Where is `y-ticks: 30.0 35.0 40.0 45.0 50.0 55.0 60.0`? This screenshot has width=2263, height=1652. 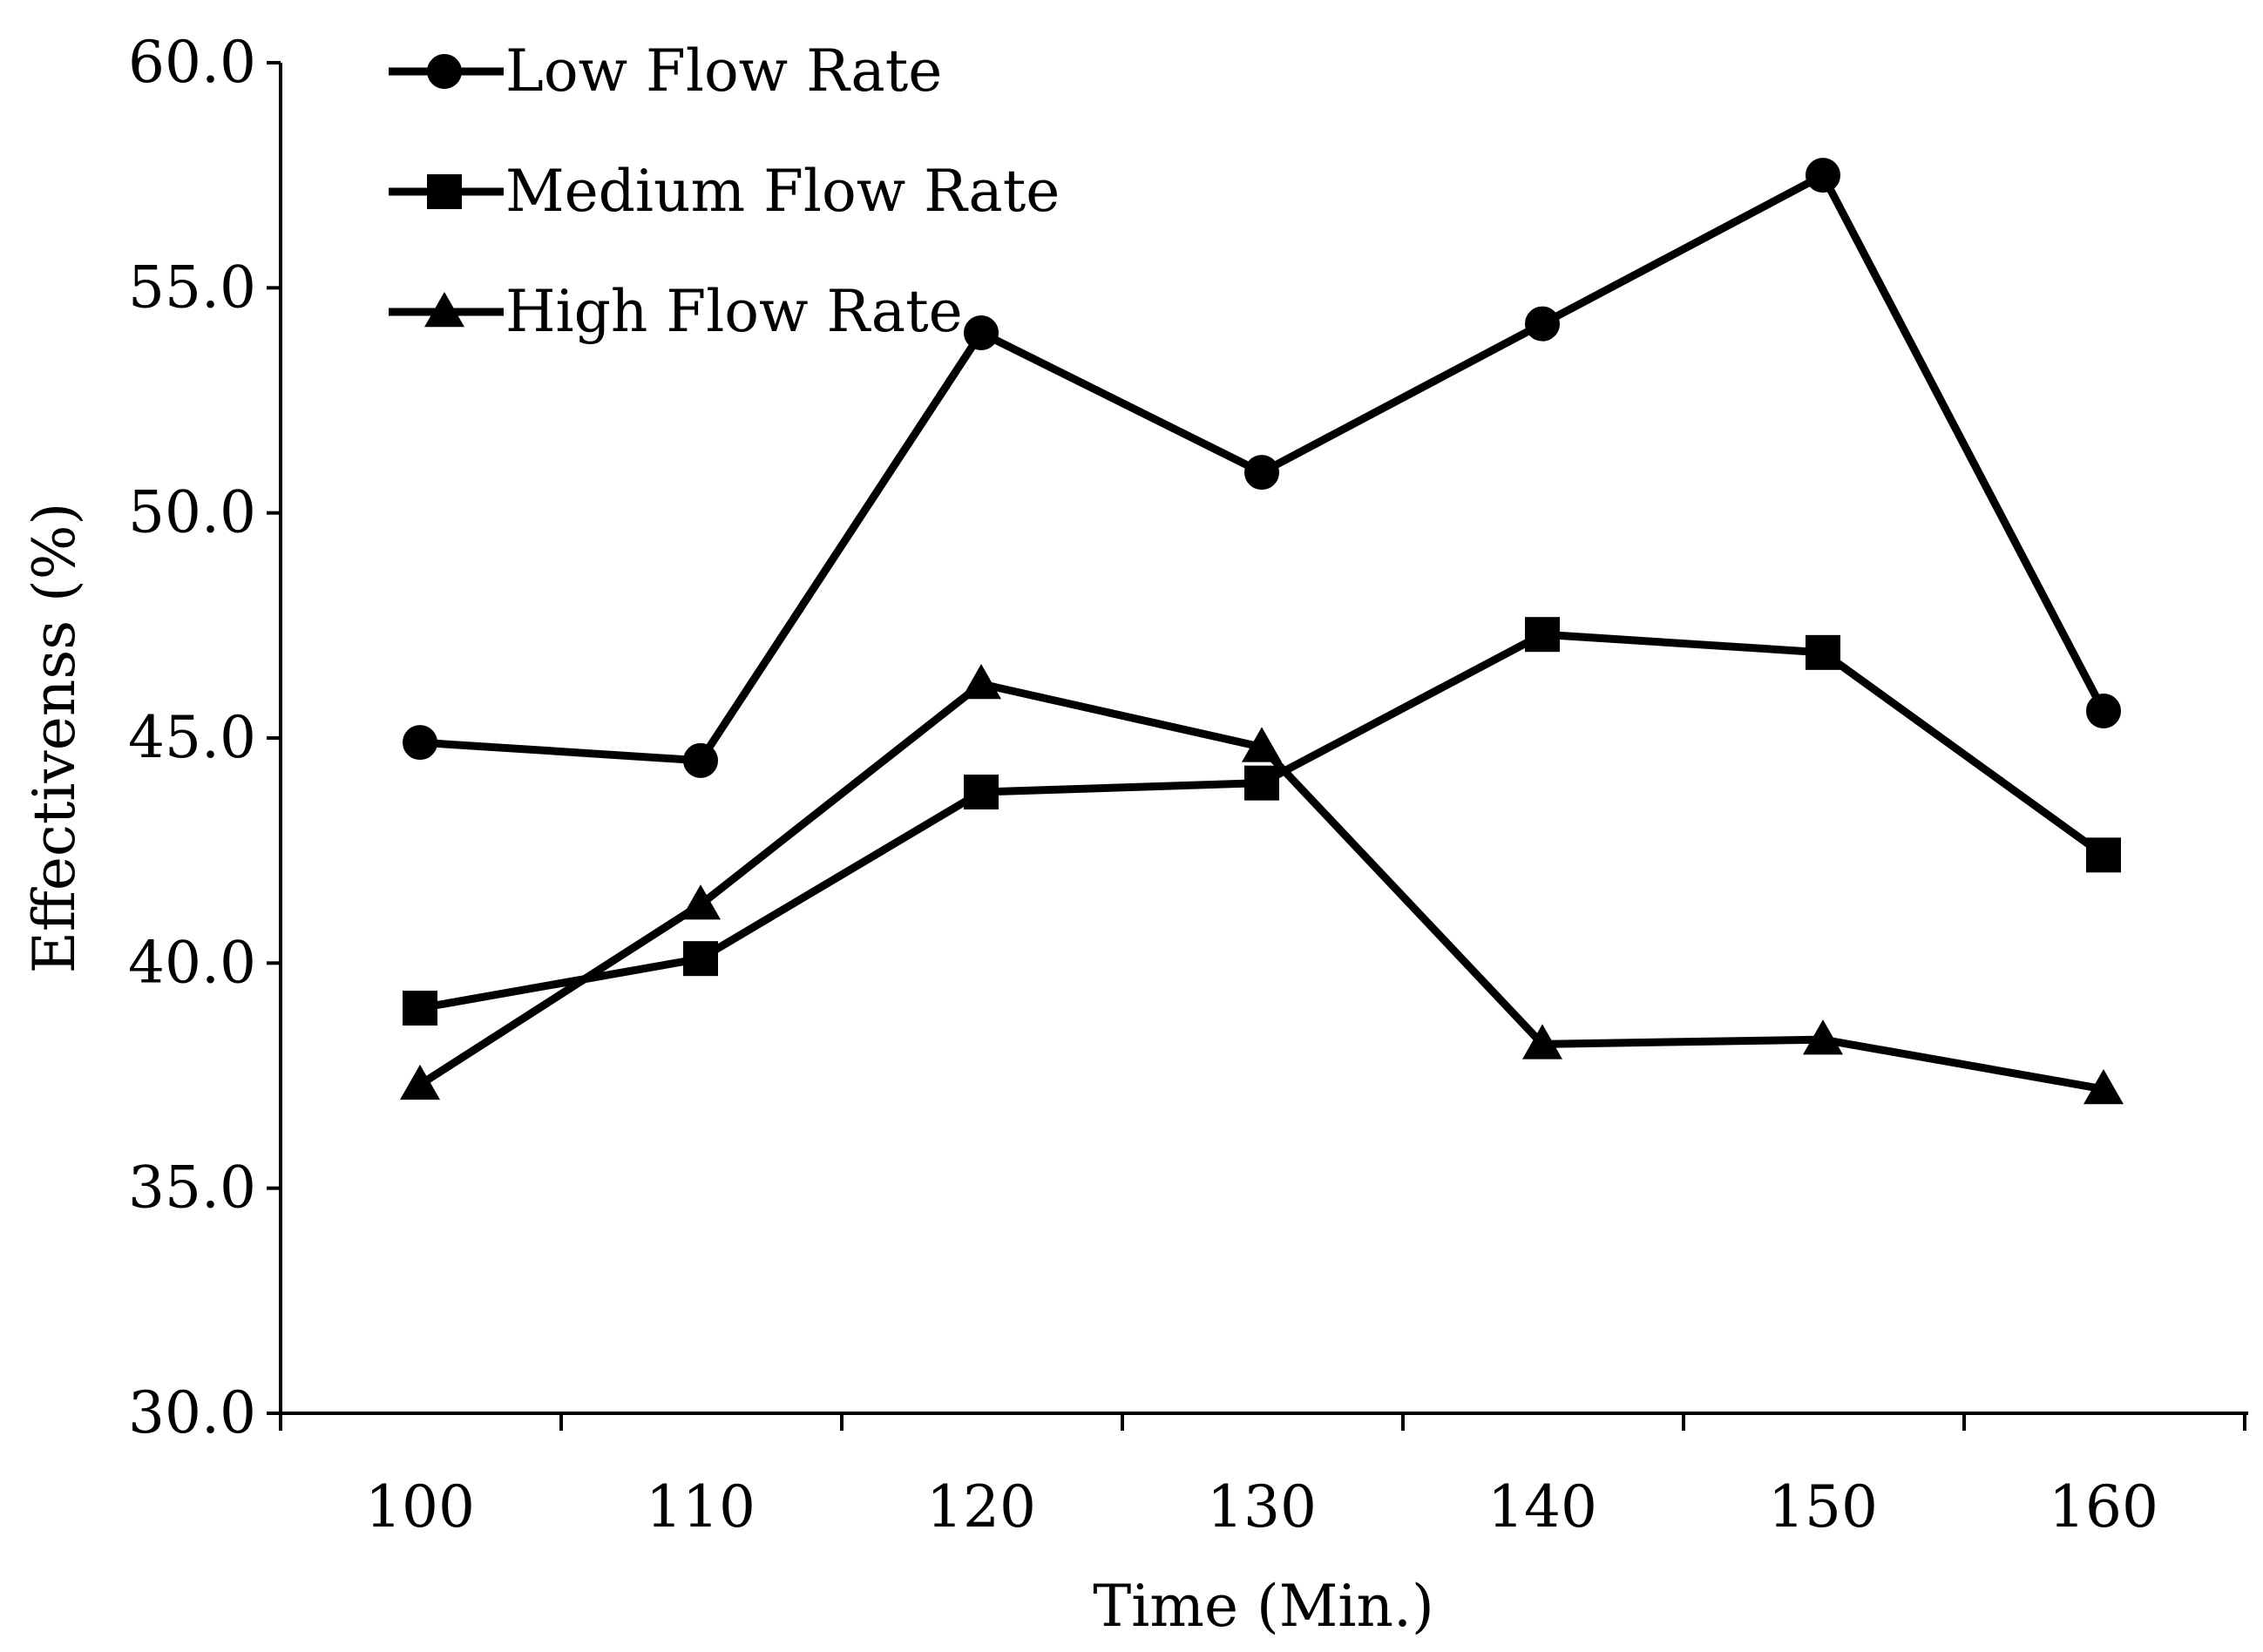 y-ticks: 30.0 35.0 40.0 45.0 50.0 55.0 60.0 is located at coordinates (204, 737).